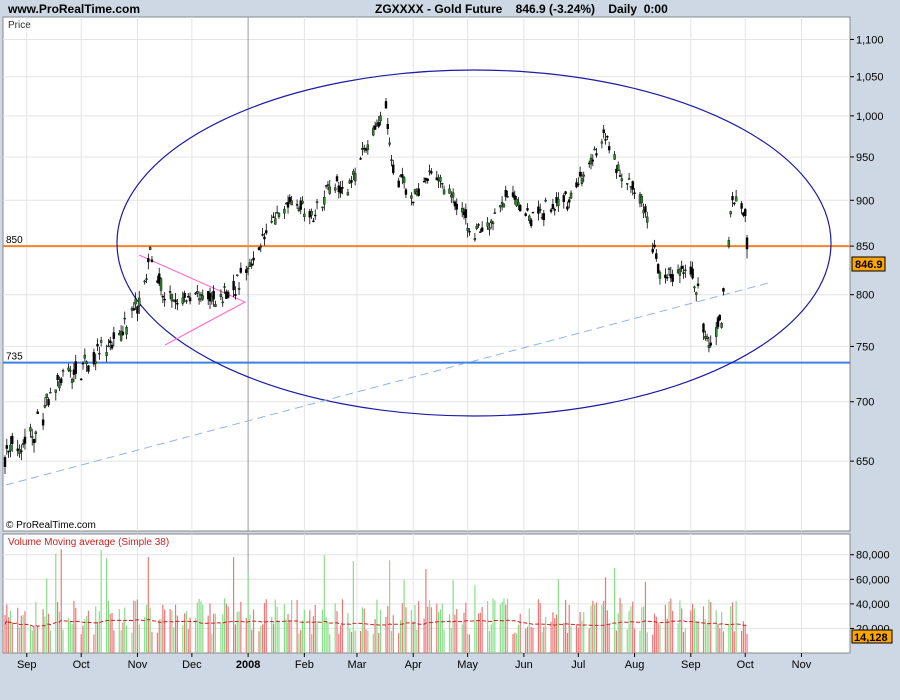 Image resolution: width=900 pixels, height=700 pixels. Describe the element at coordinates (870, 40) in the screenshot. I see `price-tick-label: 1,100` at that location.